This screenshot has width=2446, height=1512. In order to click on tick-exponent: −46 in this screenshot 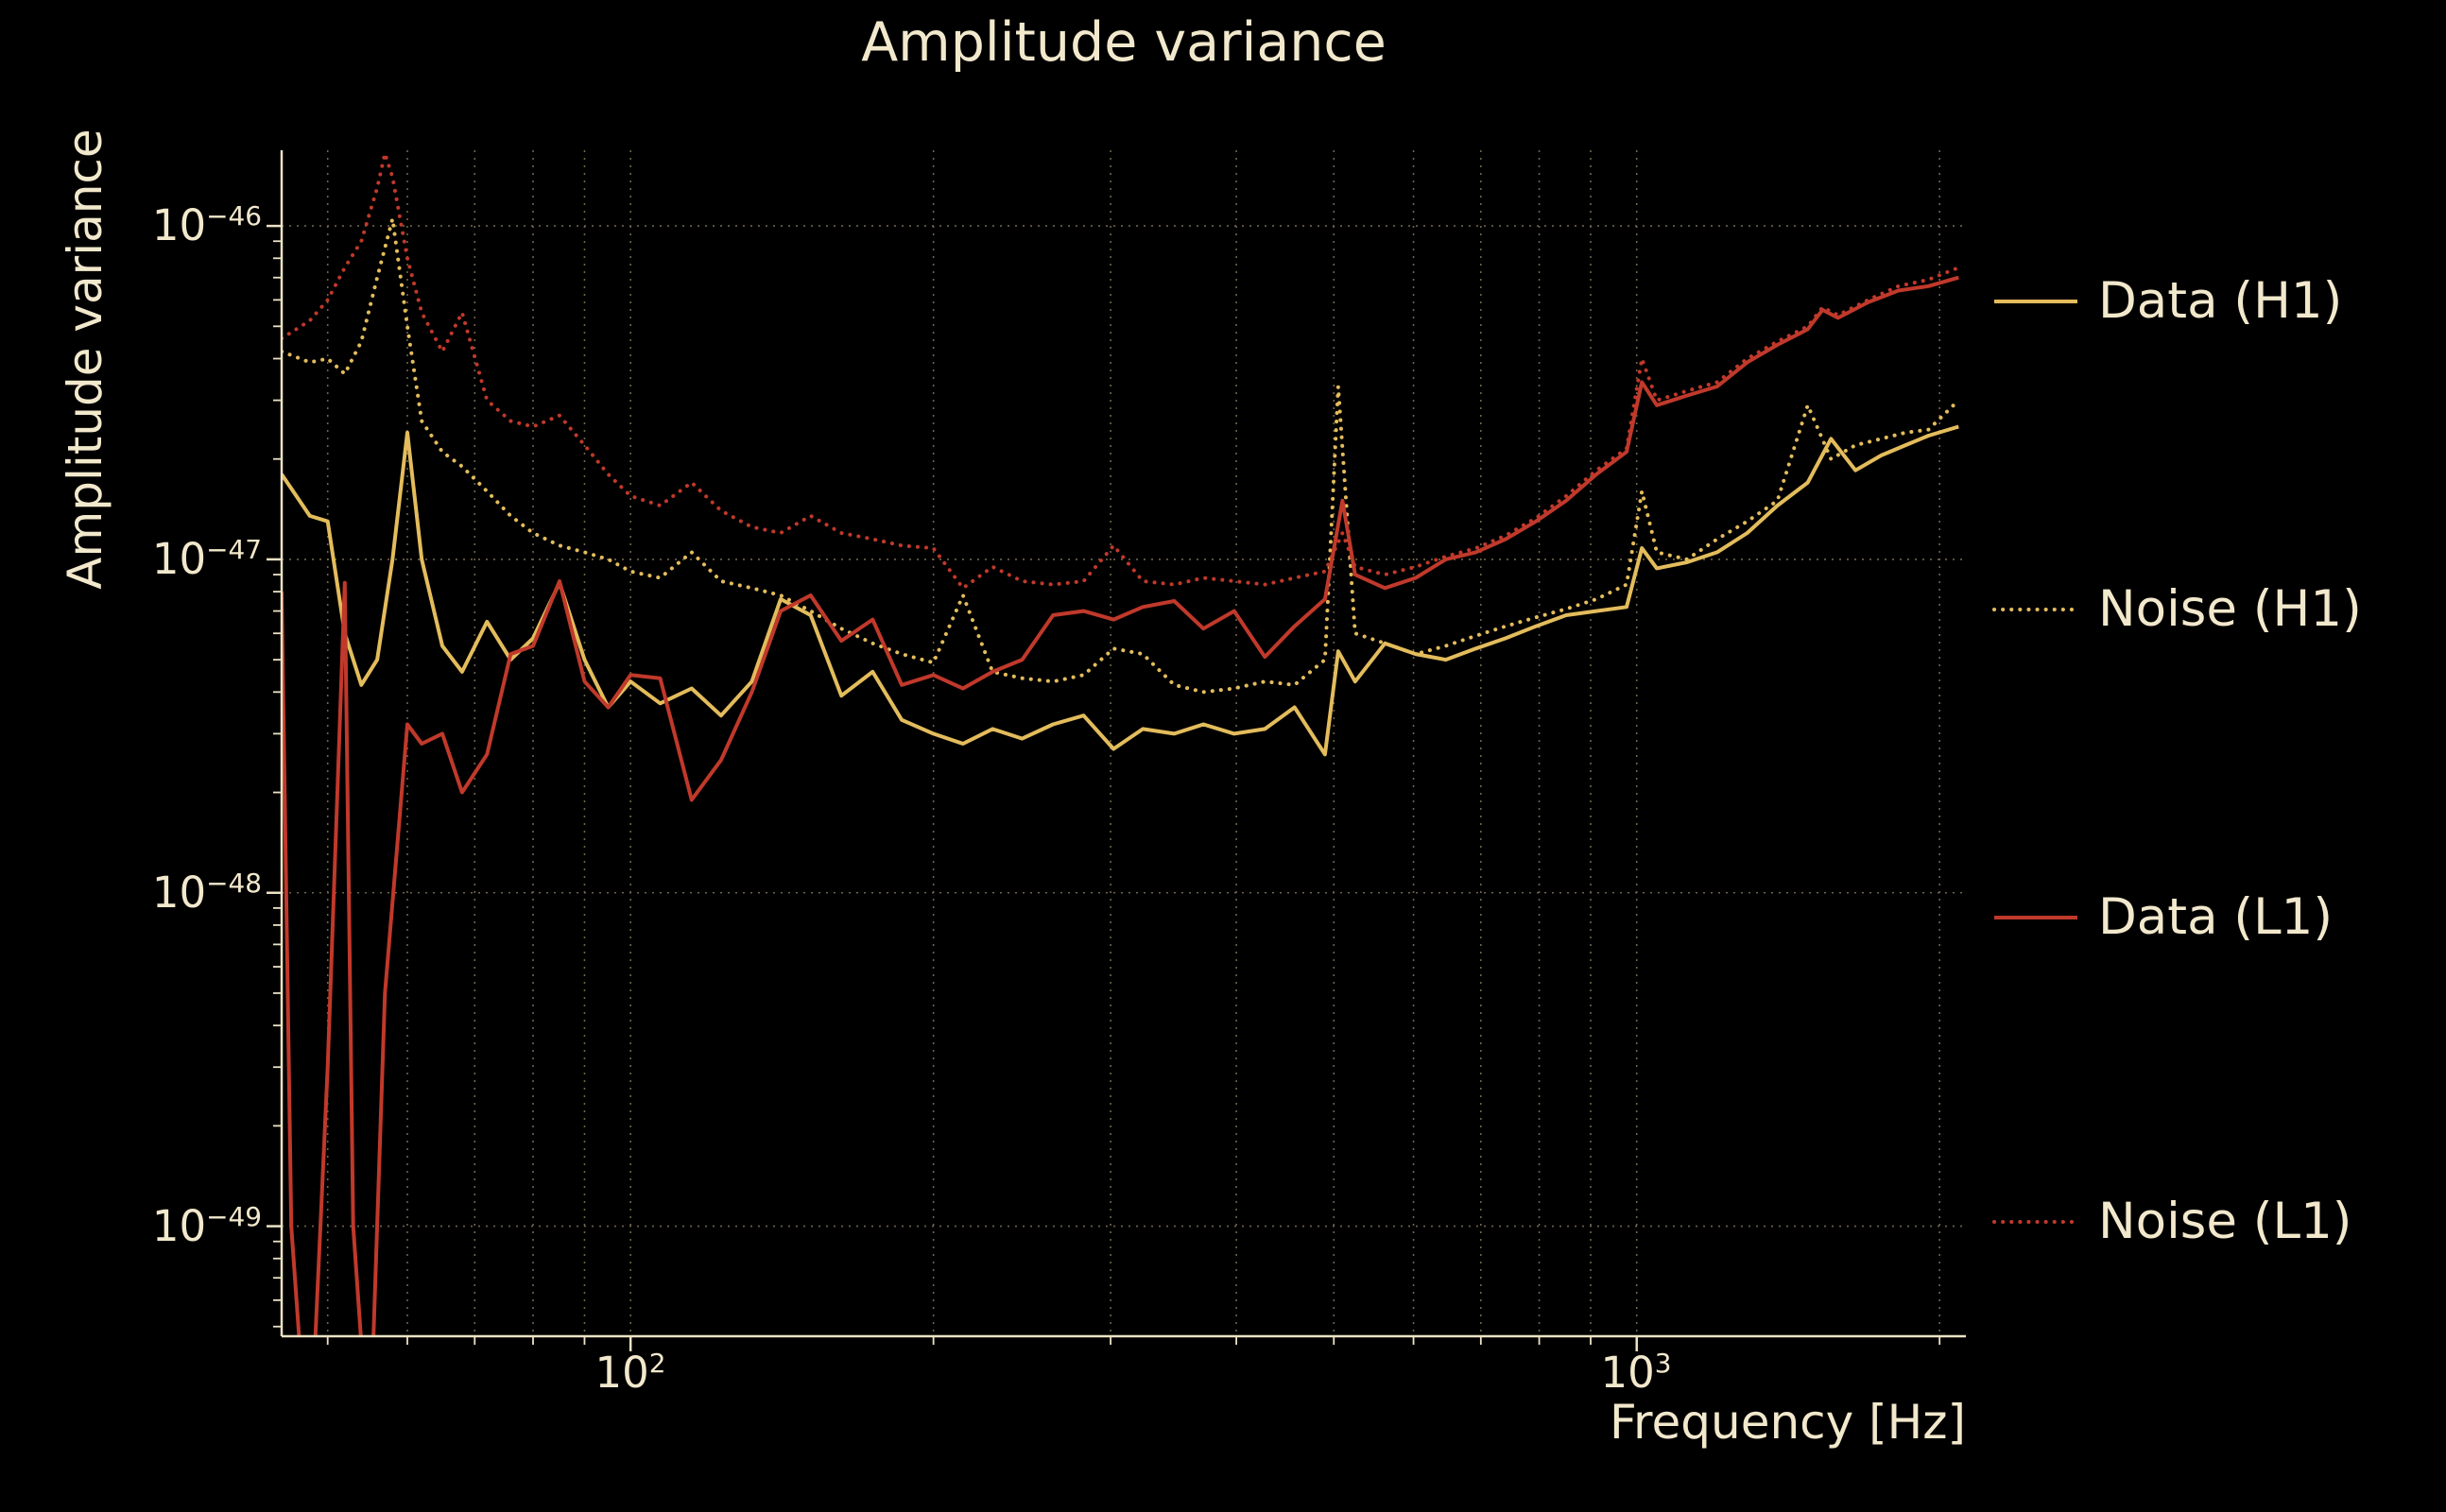, I will do `click(234, 216)`.